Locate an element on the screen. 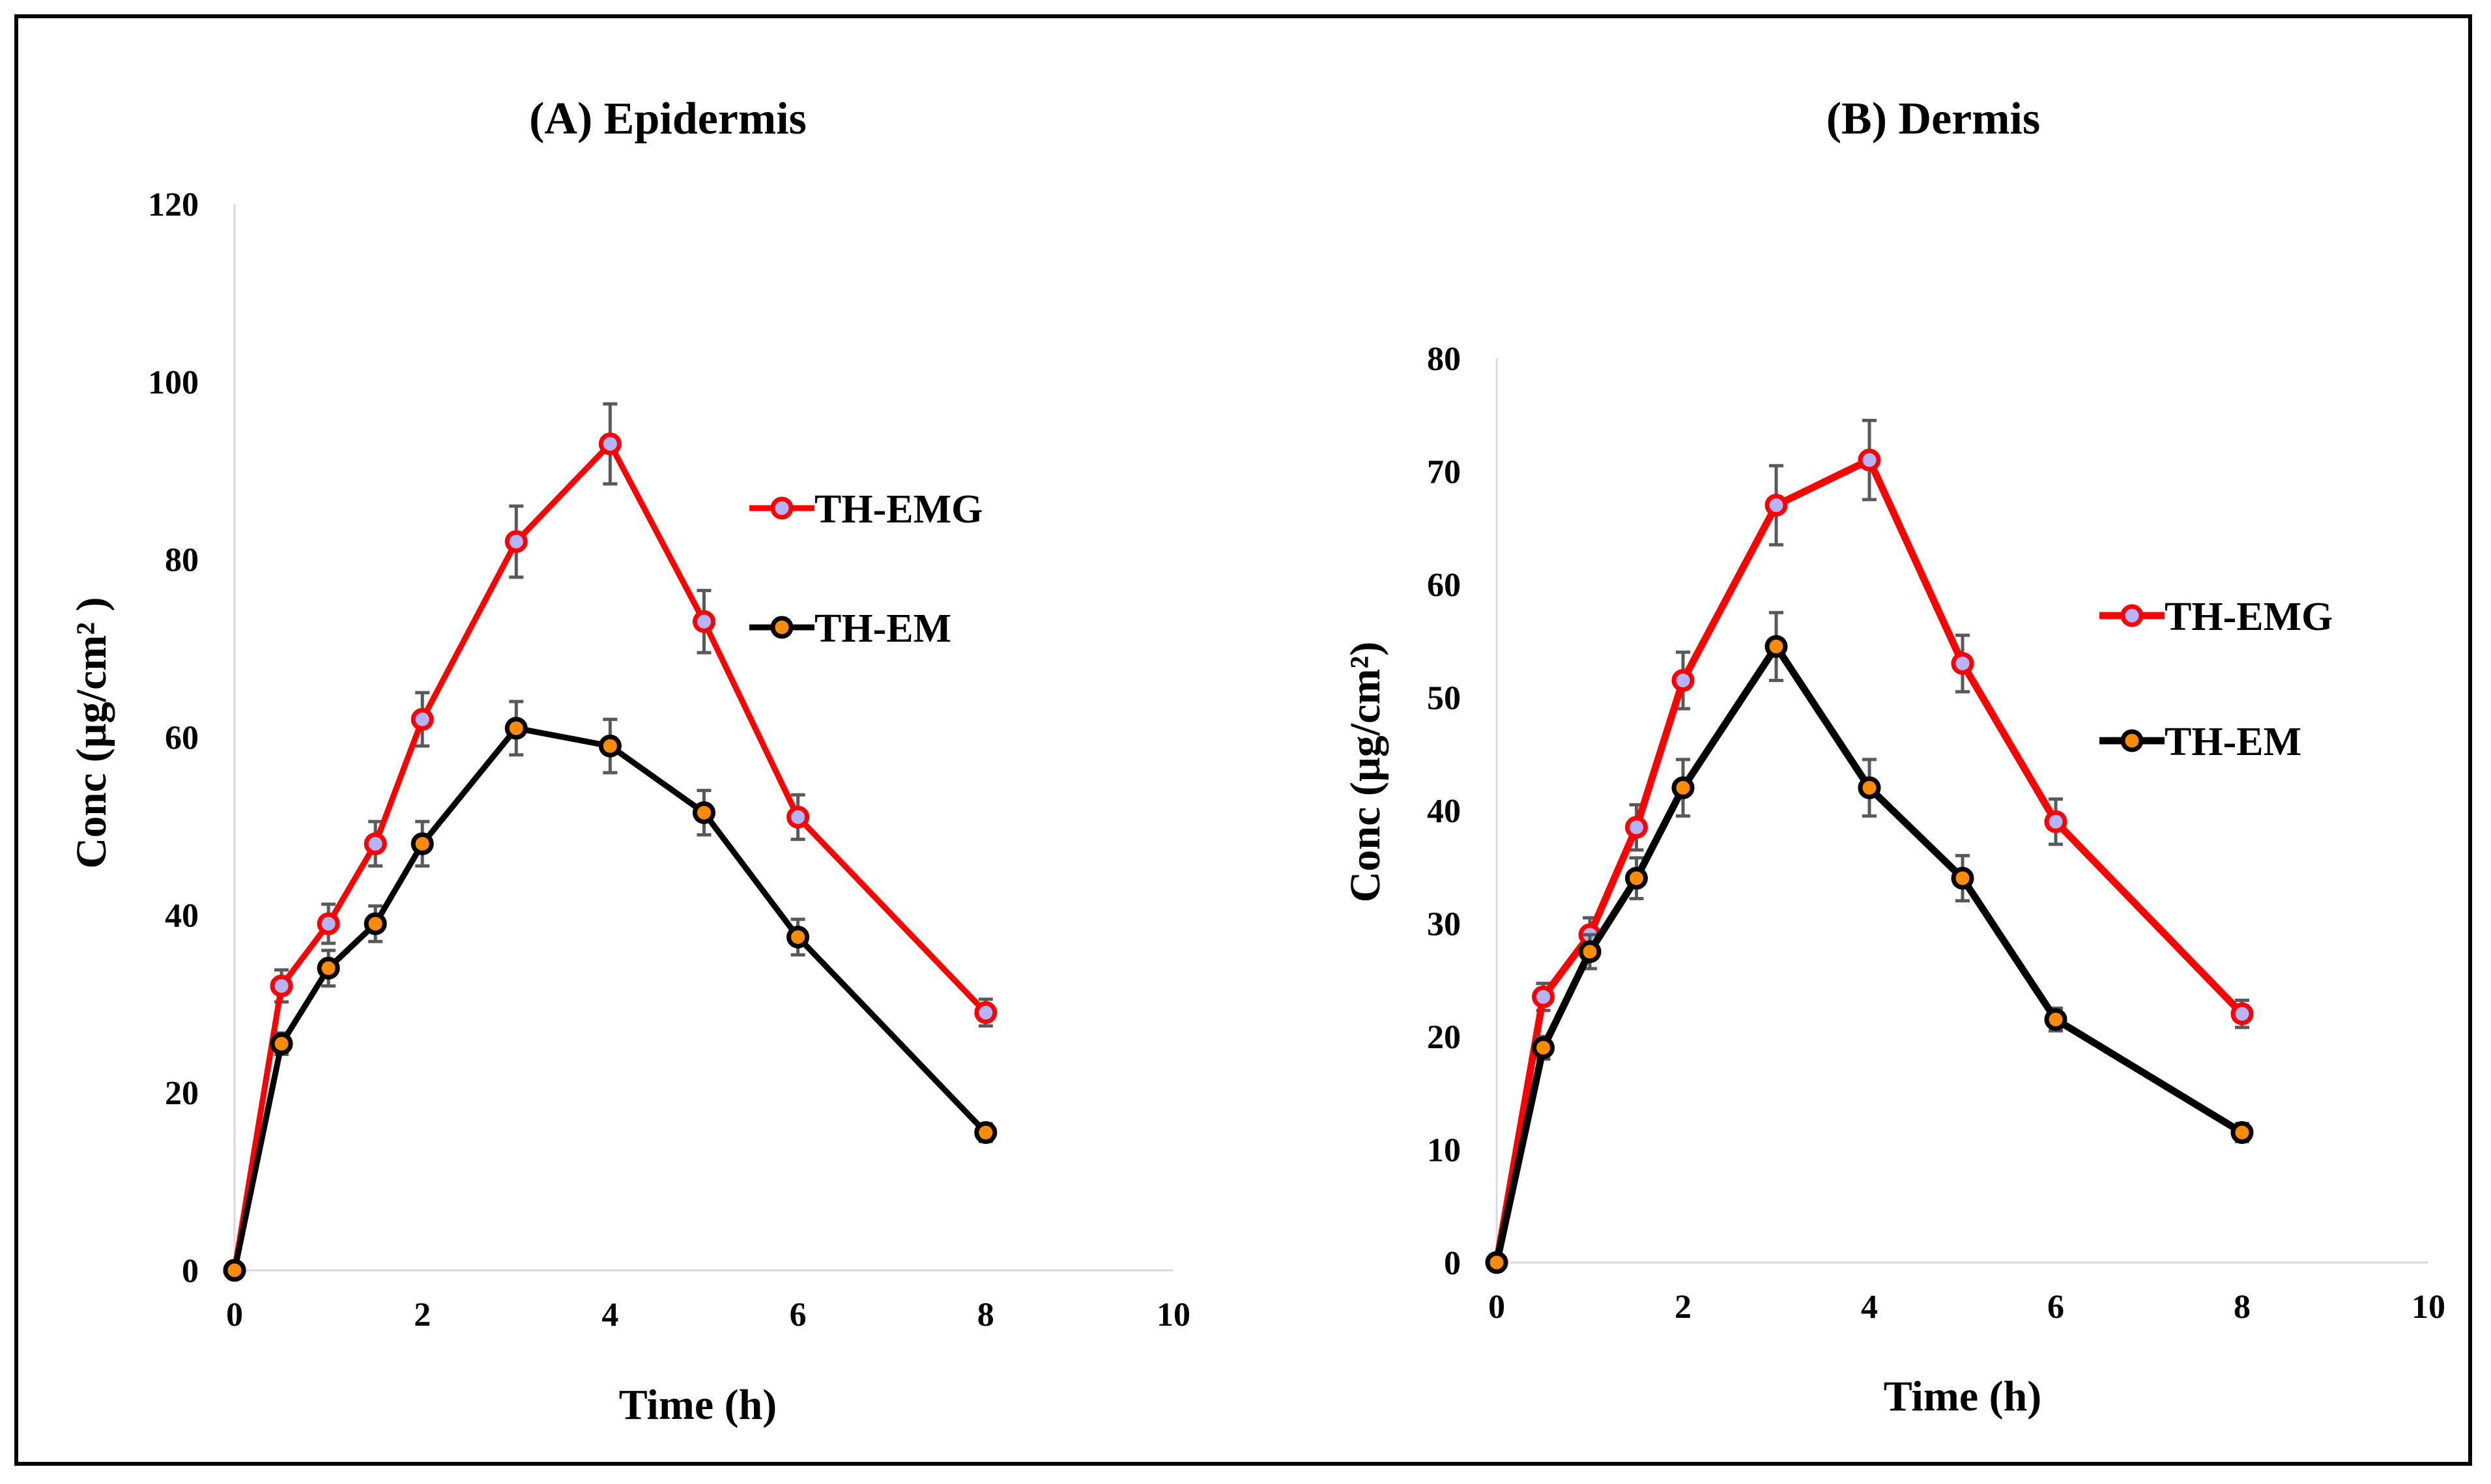 This screenshot has width=2491, height=1484. chart-a-x-tick-label: 10 is located at coordinates (1173, 1315).